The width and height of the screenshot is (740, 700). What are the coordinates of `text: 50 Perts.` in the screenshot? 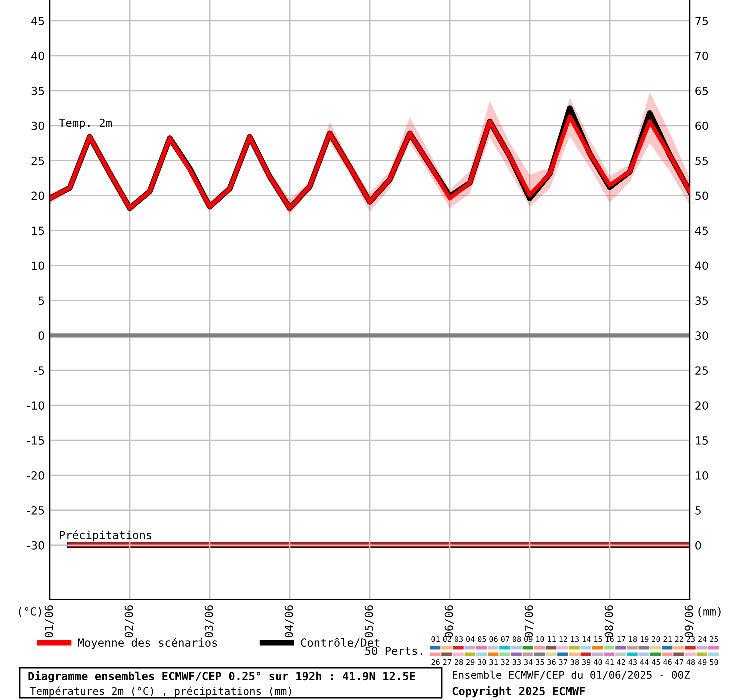 It's located at (394, 651).